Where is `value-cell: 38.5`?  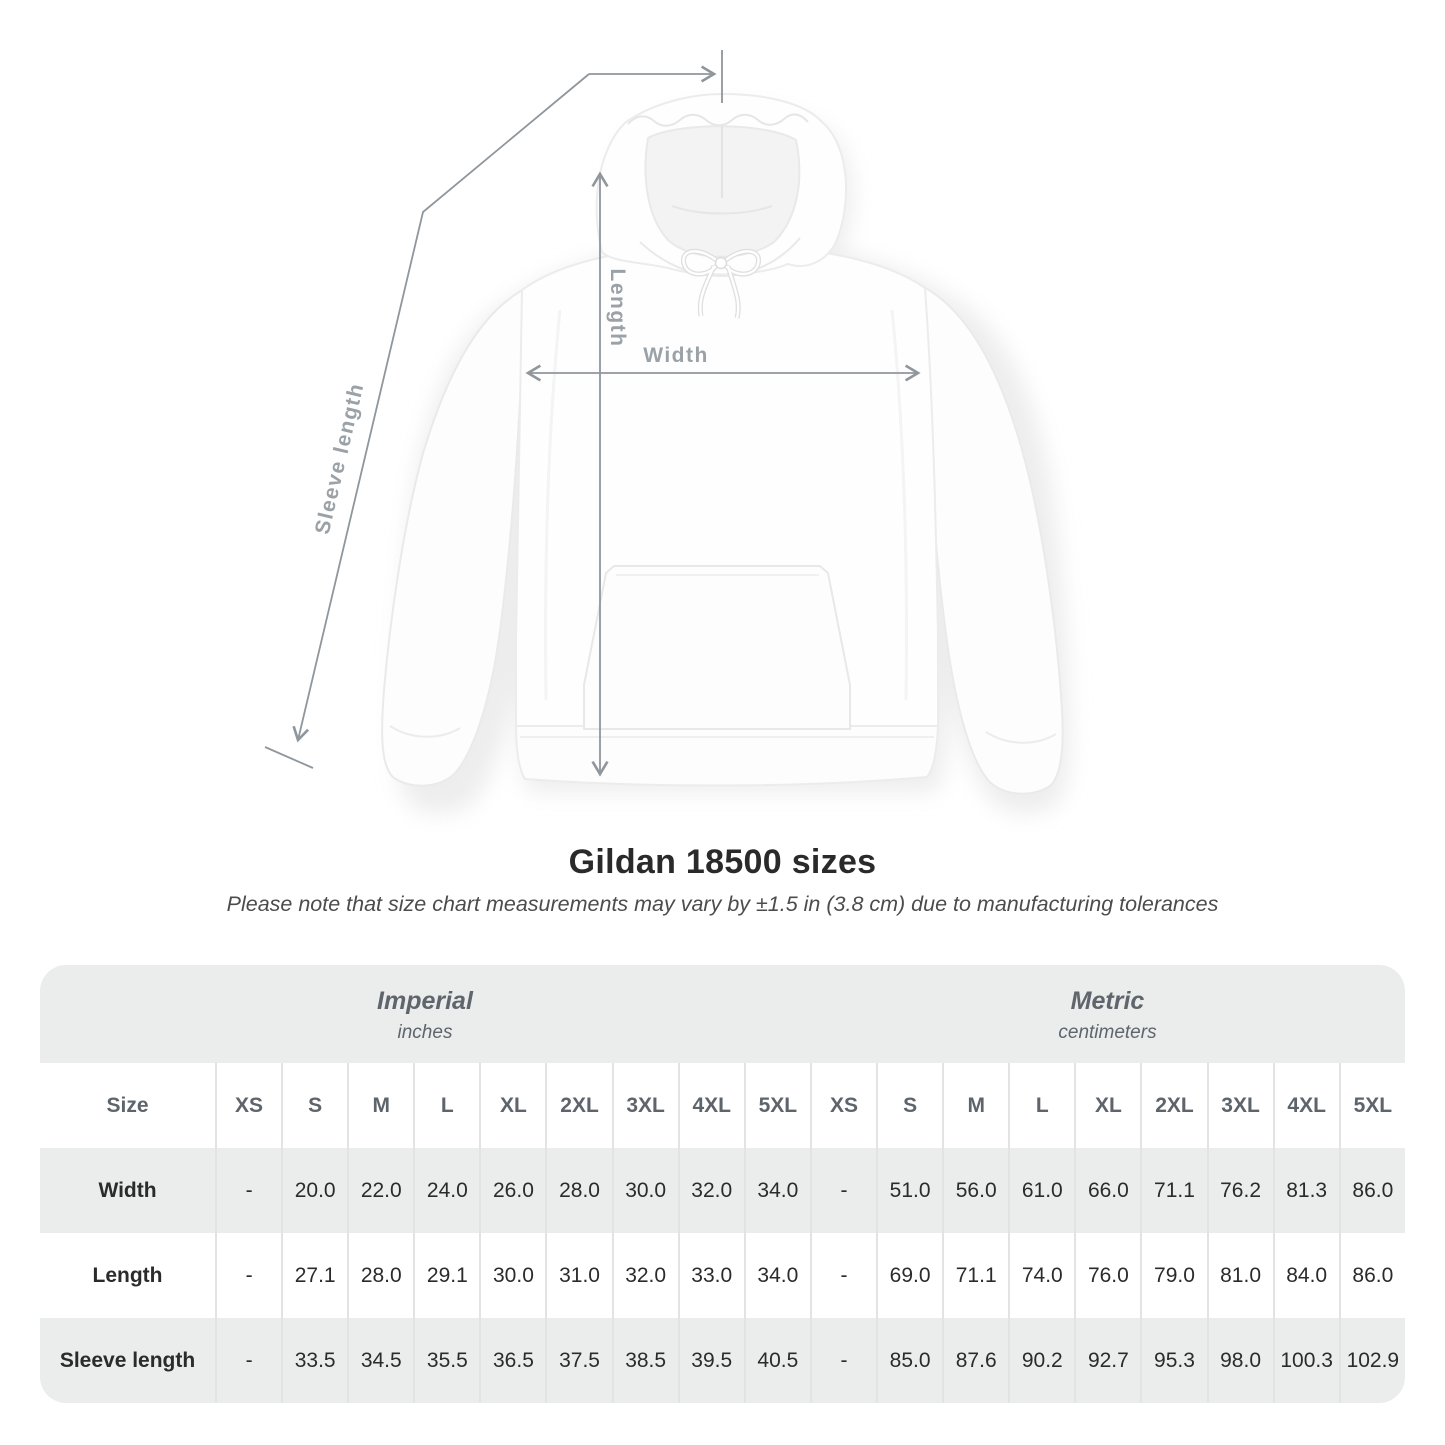 value-cell: 38.5 is located at coordinates (644, 1360).